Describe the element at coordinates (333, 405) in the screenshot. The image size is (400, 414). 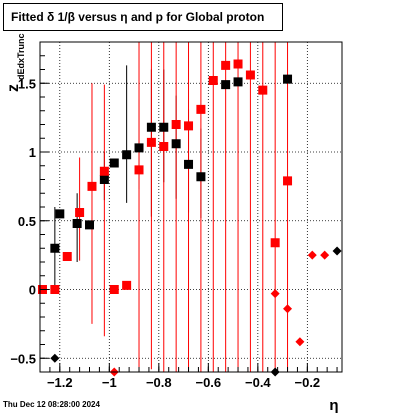
I see `x-axis-label: η` at that location.